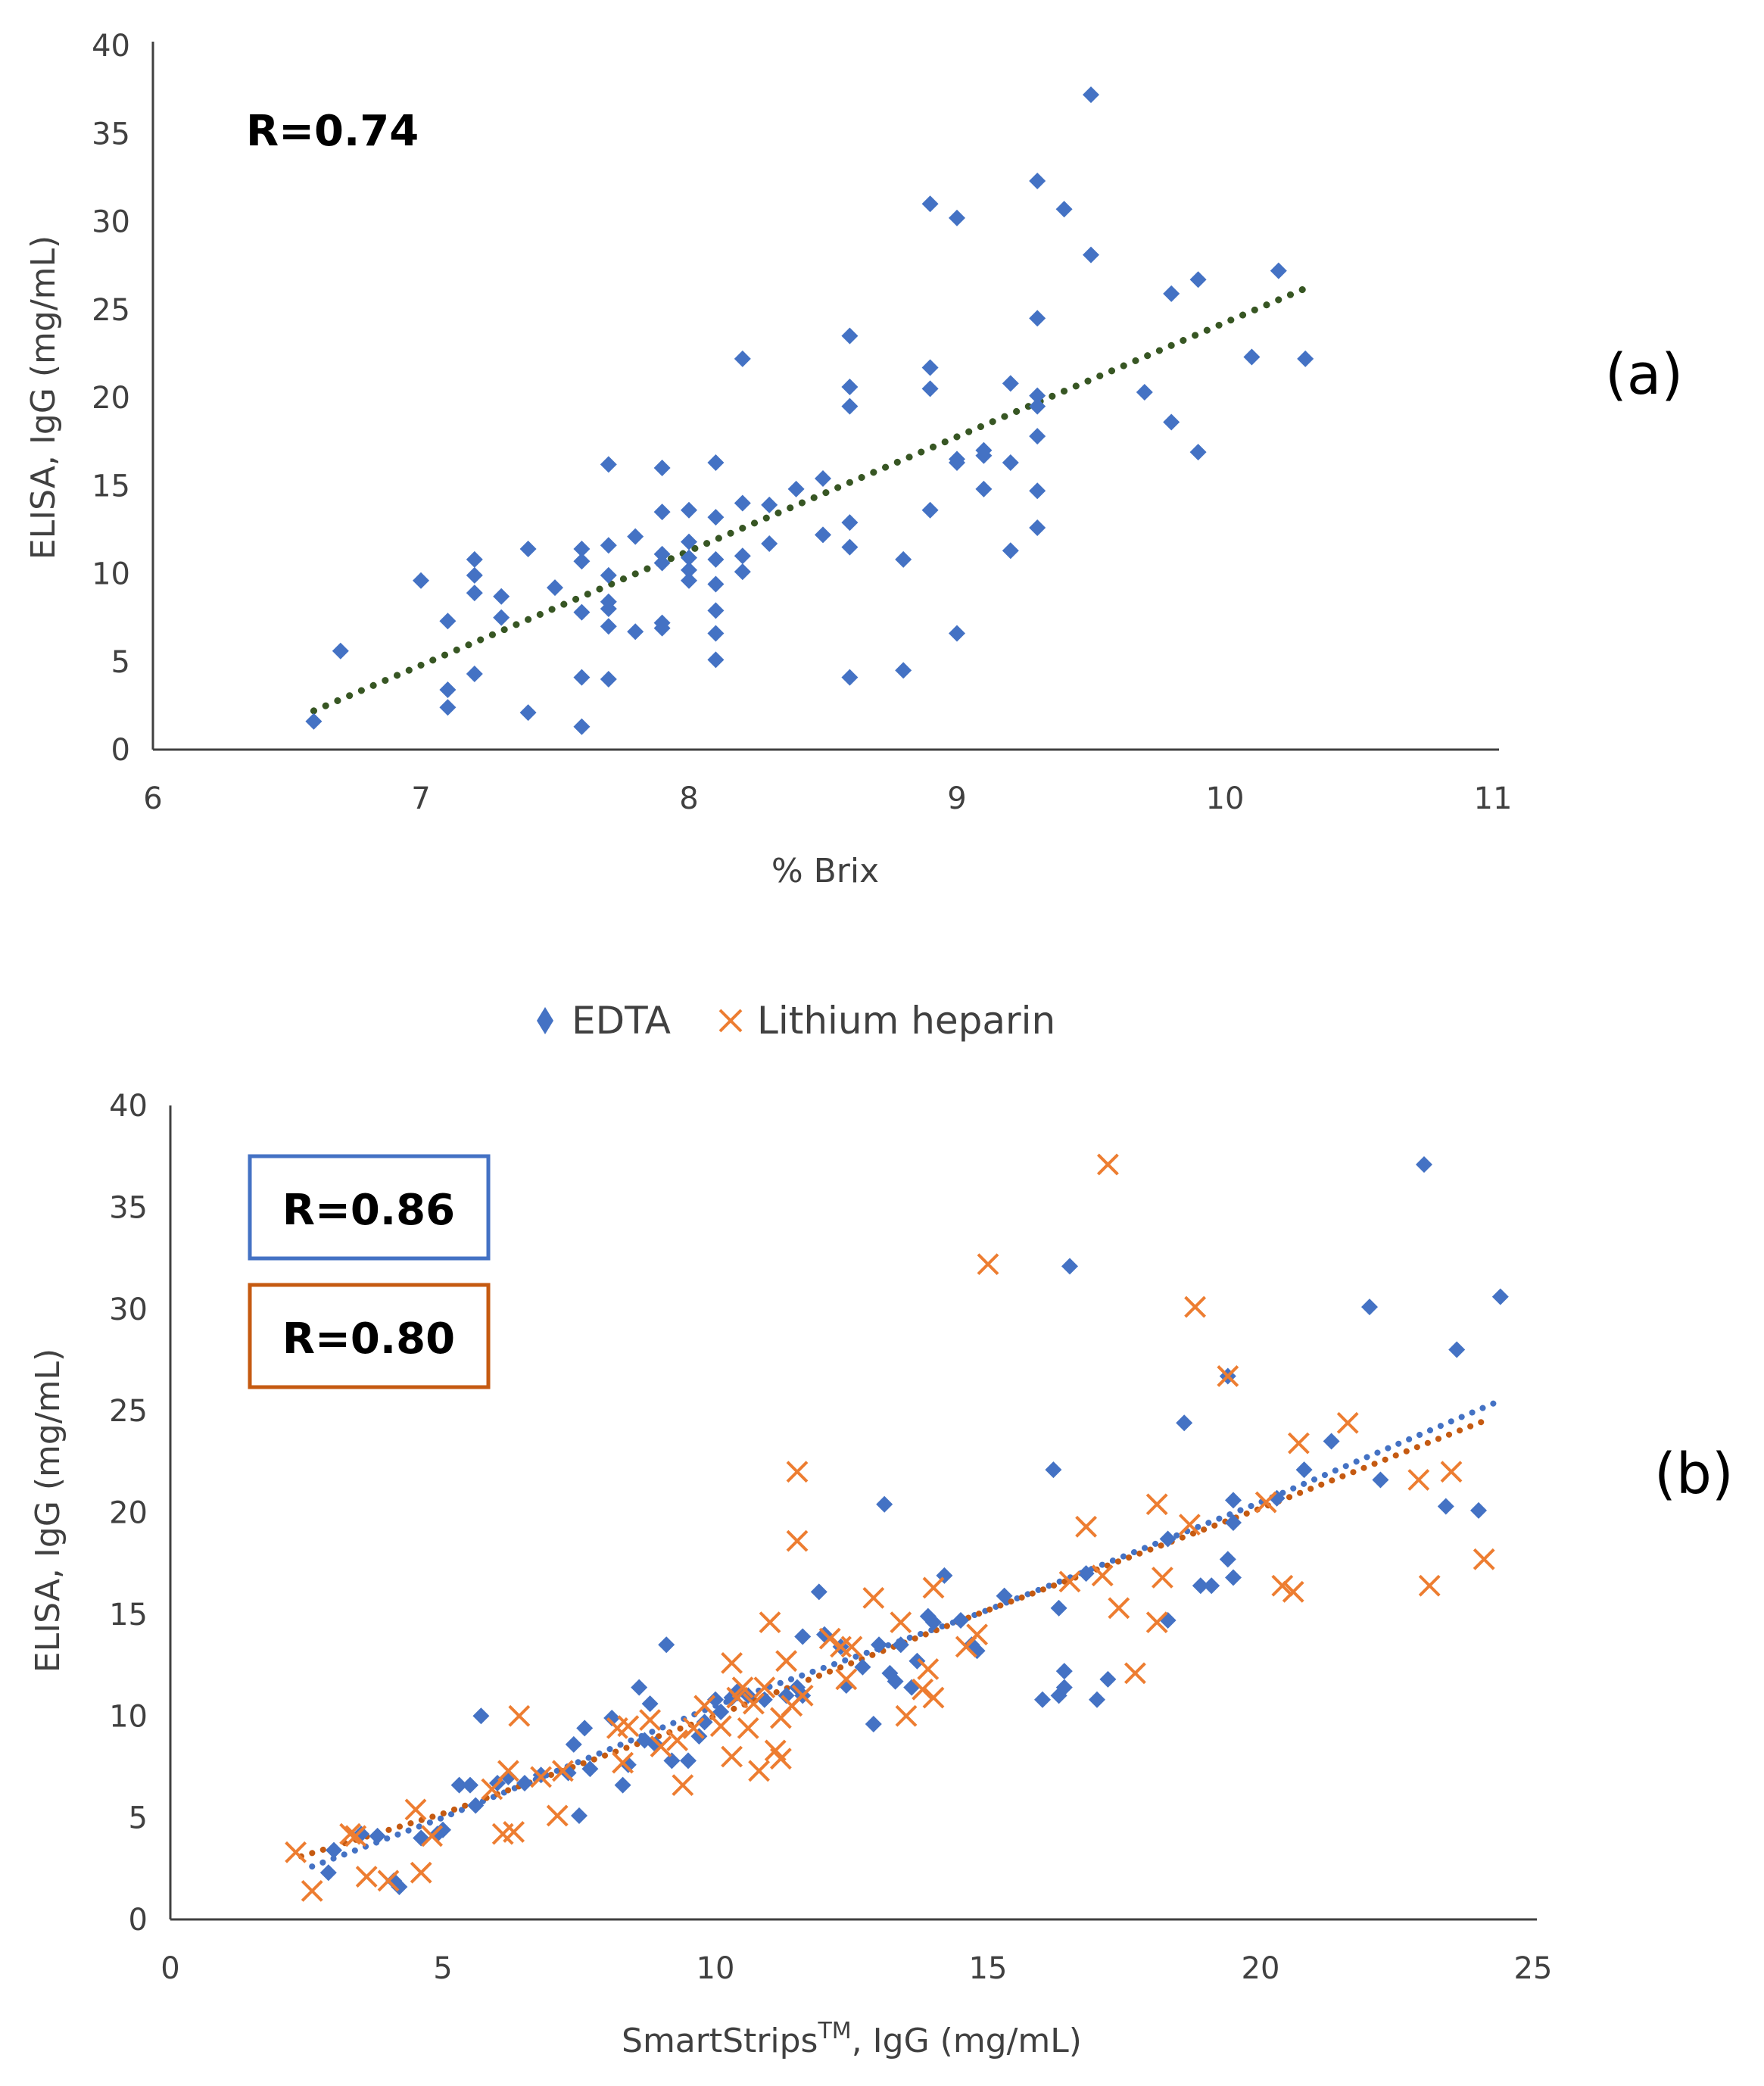 The width and height of the screenshot is (1764, 2086). I want to click on chart-a-r-annotation: R=0.74, so click(332, 131).